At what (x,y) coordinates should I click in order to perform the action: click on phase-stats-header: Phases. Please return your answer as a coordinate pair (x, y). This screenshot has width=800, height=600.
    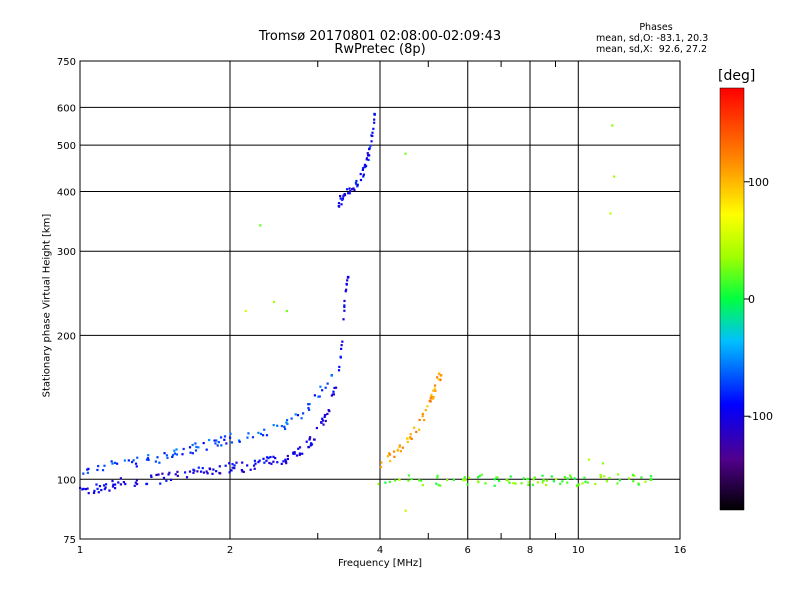
    Looking at the image, I should click on (656, 27).